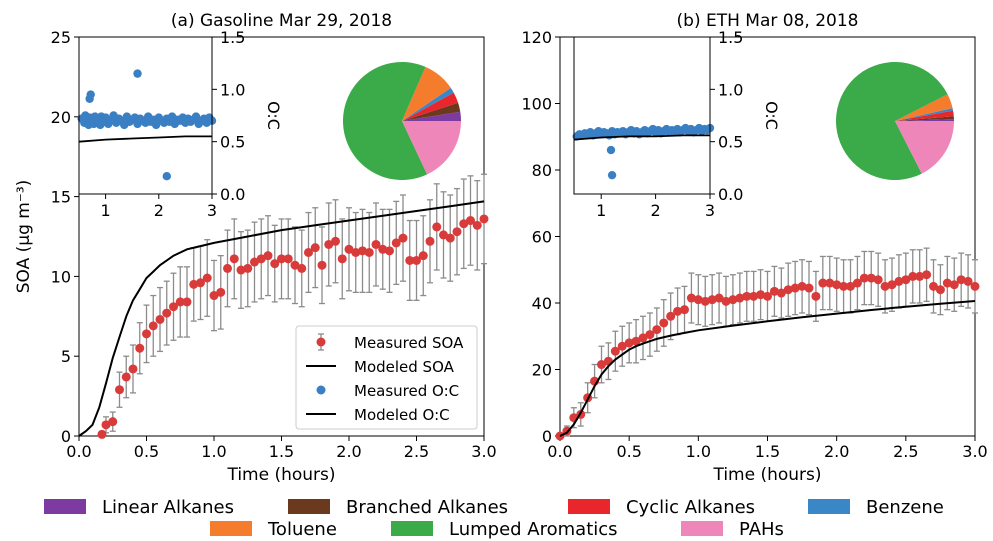 The width and height of the screenshot is (993, 541). Describe the element at coordinates (406, 391) in the screenshot. I see `legend-entry-label: Measured O:C` at that location.